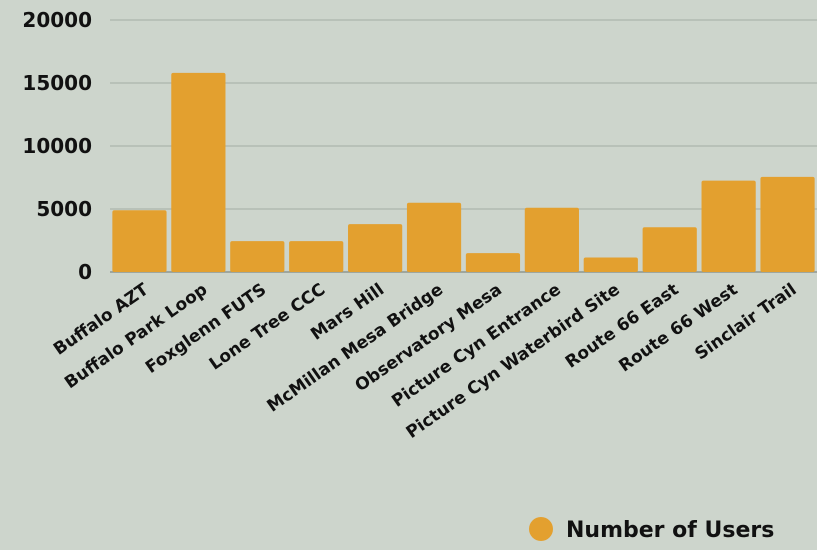  Describe the element at coordinates (85, 272) in the screenshot. I see `y-tick-label: 0` at that location.